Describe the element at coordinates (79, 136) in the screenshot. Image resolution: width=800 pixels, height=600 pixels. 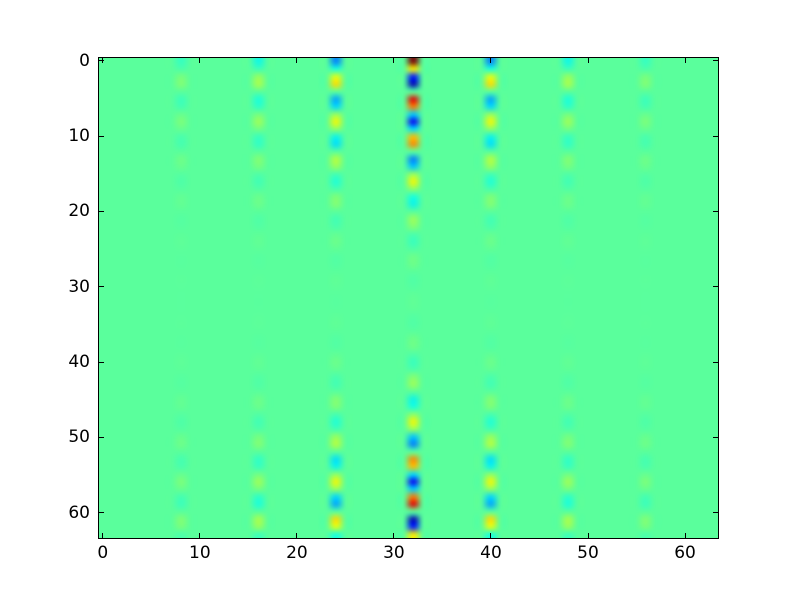
I see `y-tick-label: 10` at that location.